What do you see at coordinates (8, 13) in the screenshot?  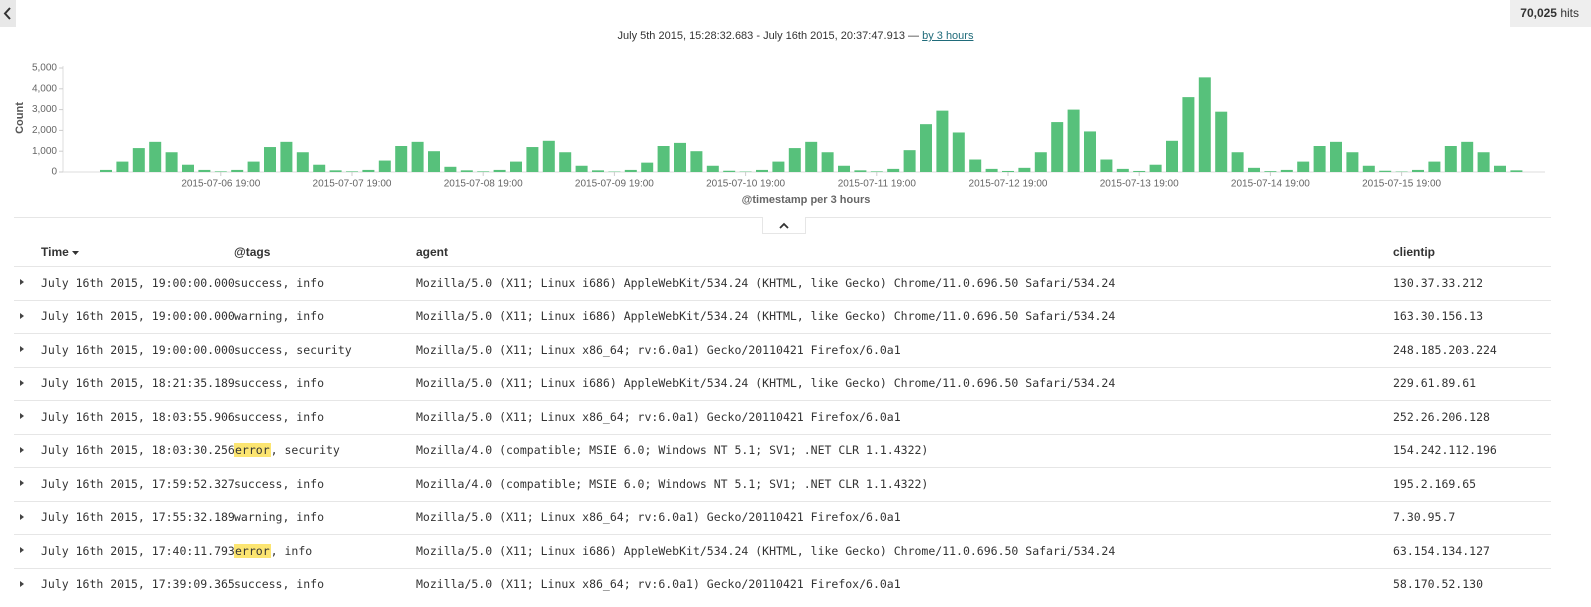 I see `back-button` at bounding box center [8, 13].